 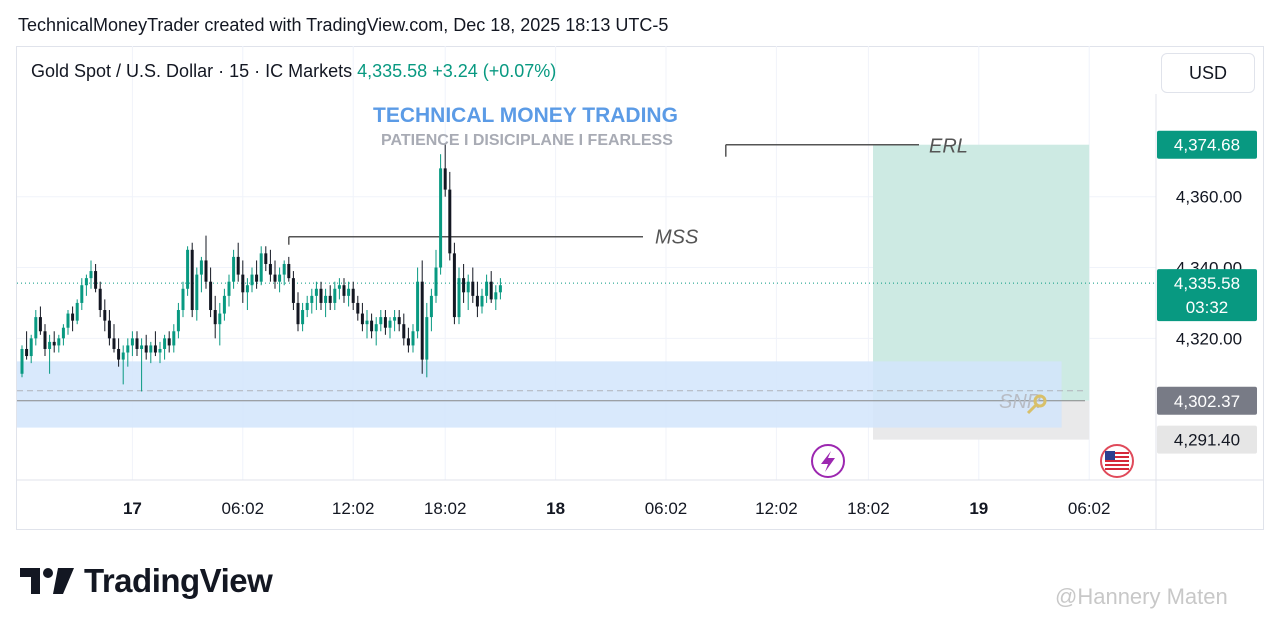 What do you see at coordinates (555, 508) in the screenshot?
I see `time-tick-label: 18` at bounding box center [555, 508].